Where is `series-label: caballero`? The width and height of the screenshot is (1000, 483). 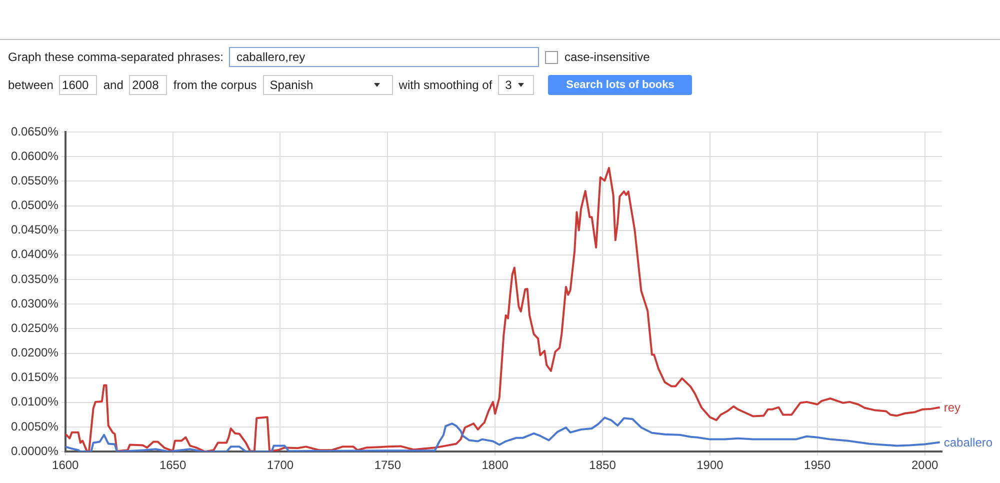
series-label: caballero is located at coordinates (968, 443).